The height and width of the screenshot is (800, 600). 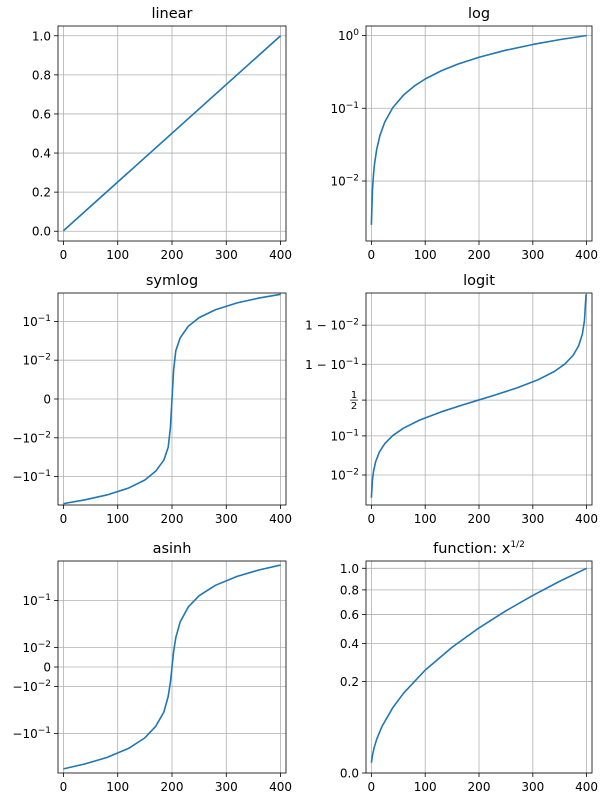 I want to click on y-tick-label-numerator: 1, so click(x=354, y=395).